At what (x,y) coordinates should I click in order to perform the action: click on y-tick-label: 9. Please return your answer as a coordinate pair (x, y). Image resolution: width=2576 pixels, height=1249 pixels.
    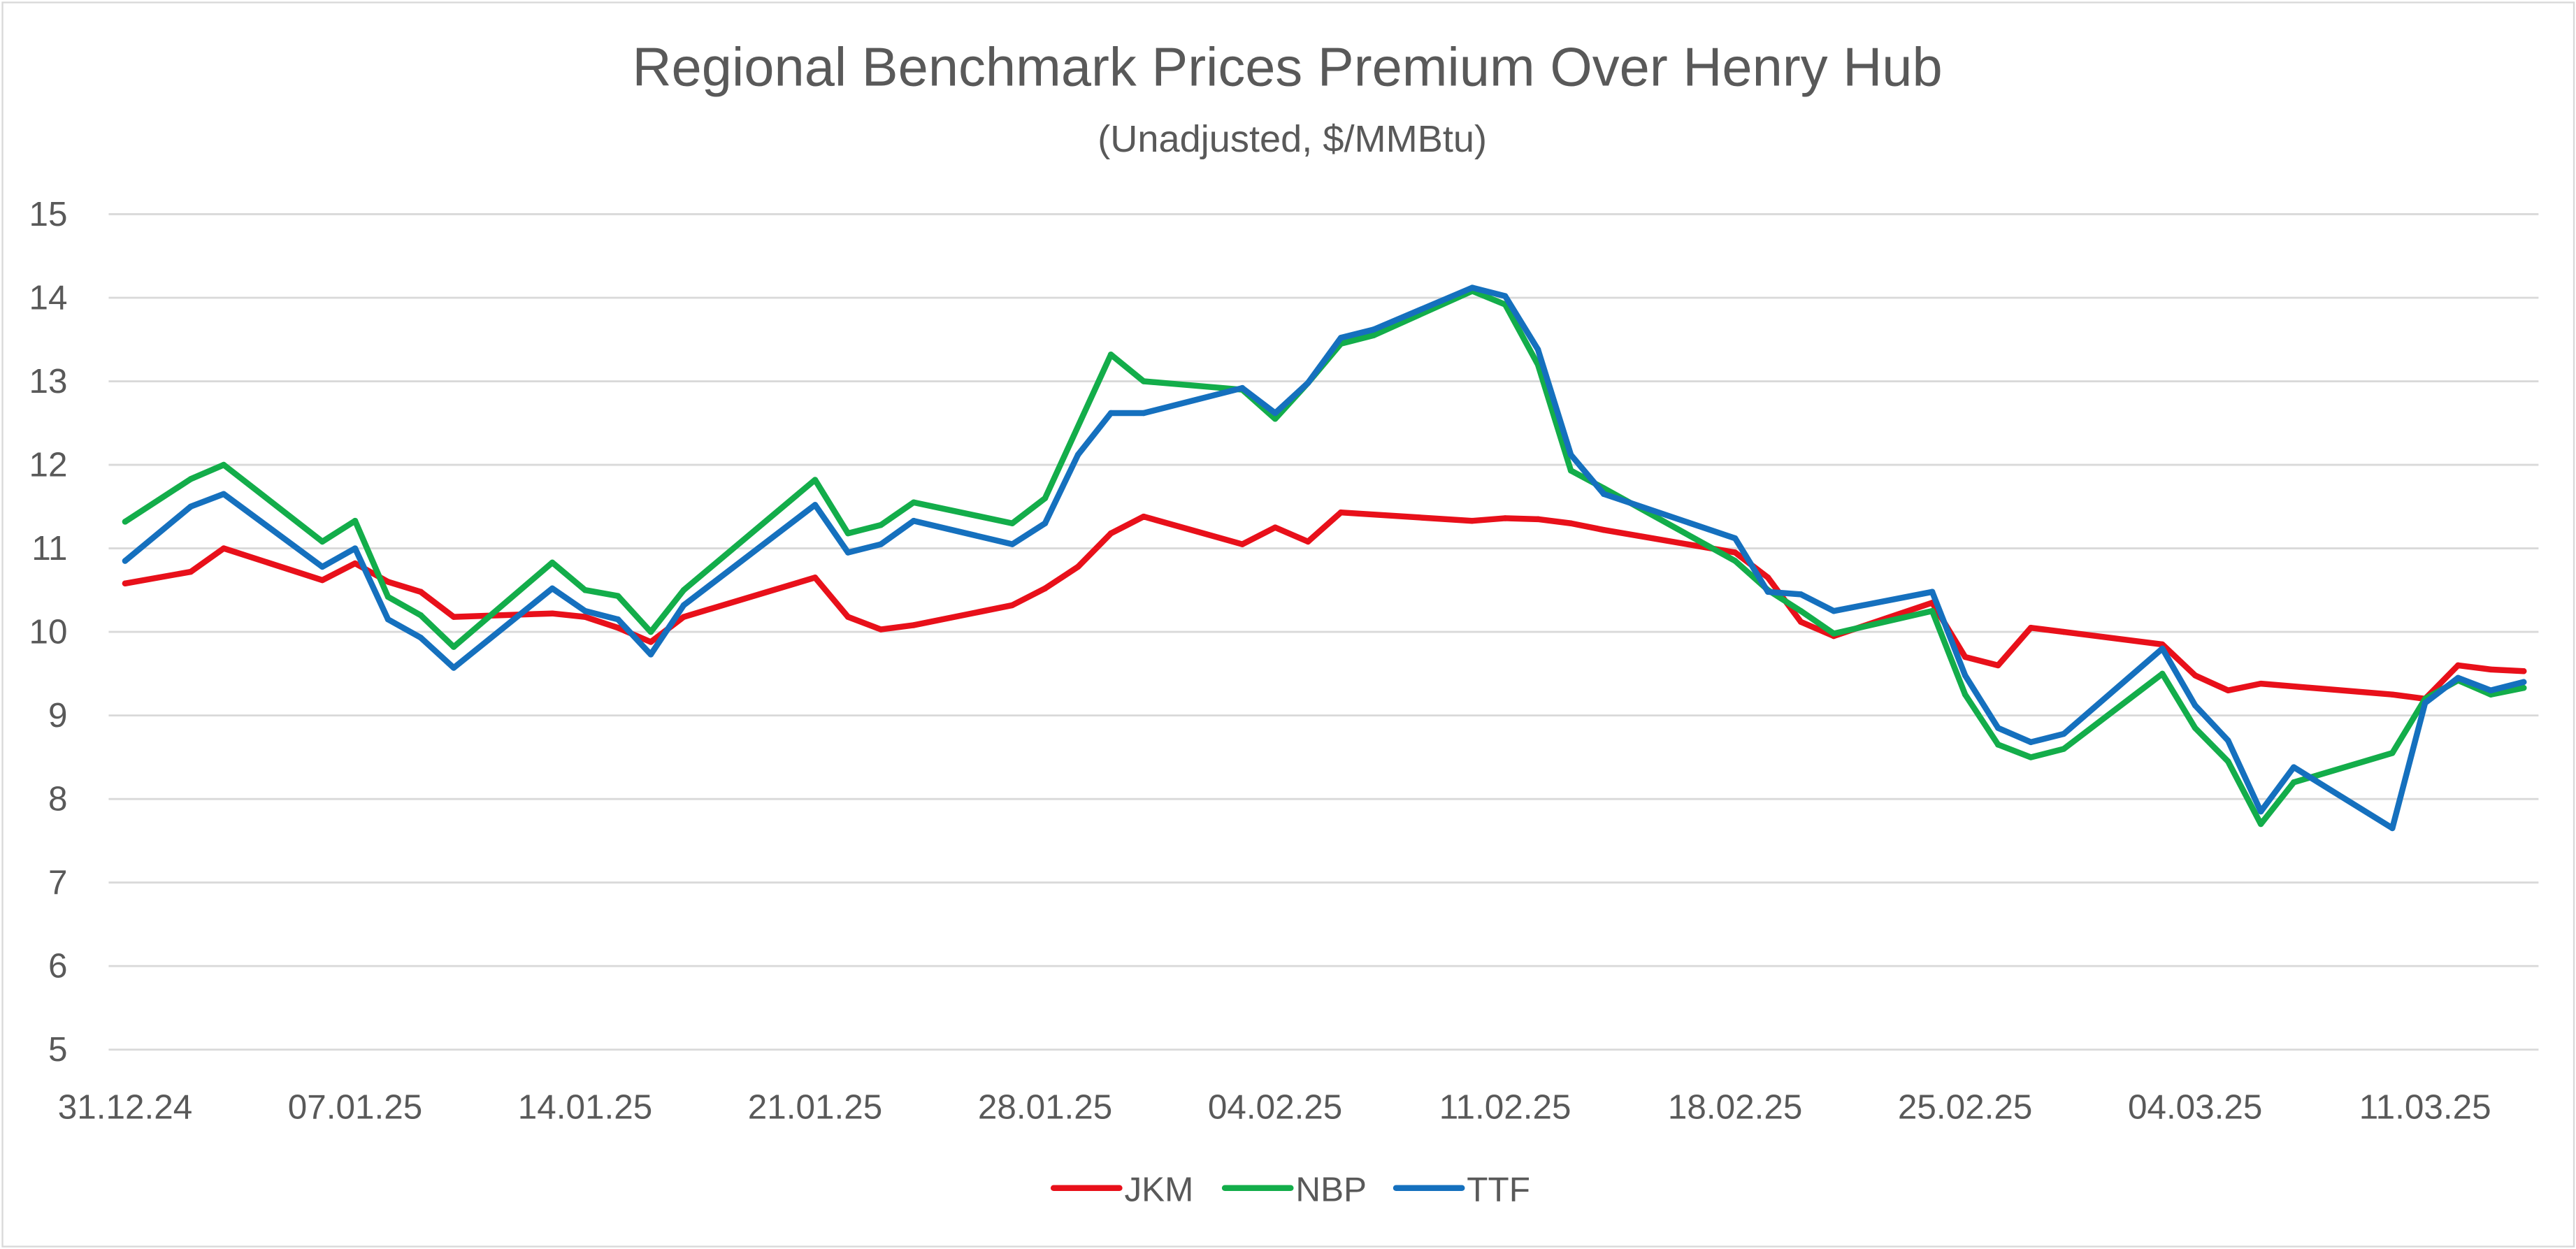
    Looking at the image, I should click on (58, 715).